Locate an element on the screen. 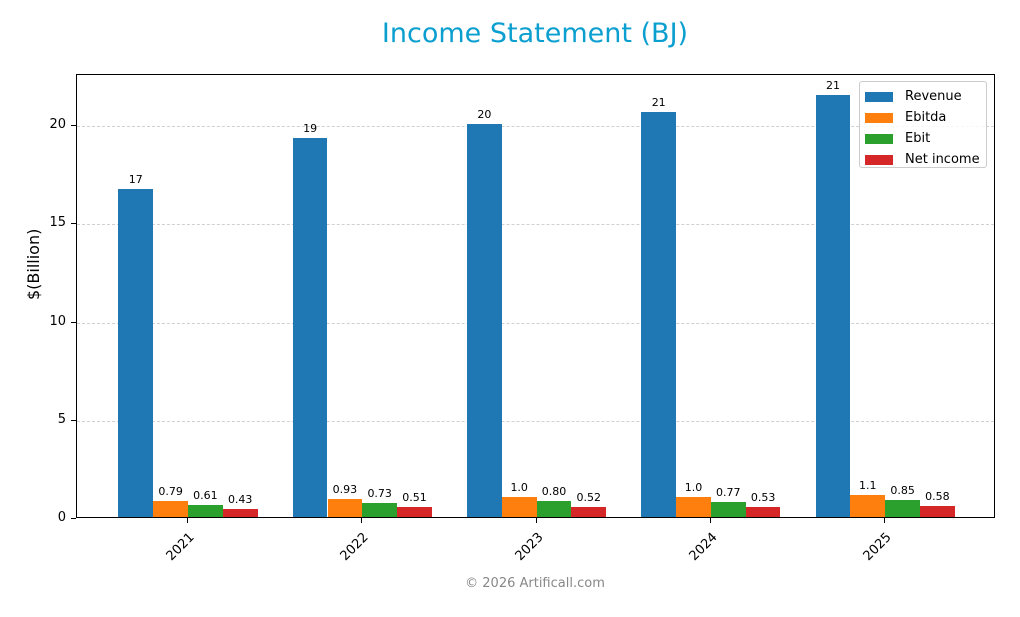 This screenshot has height=617, width=1020. bar-revenue-2021 is located at coordinates (136, 352).